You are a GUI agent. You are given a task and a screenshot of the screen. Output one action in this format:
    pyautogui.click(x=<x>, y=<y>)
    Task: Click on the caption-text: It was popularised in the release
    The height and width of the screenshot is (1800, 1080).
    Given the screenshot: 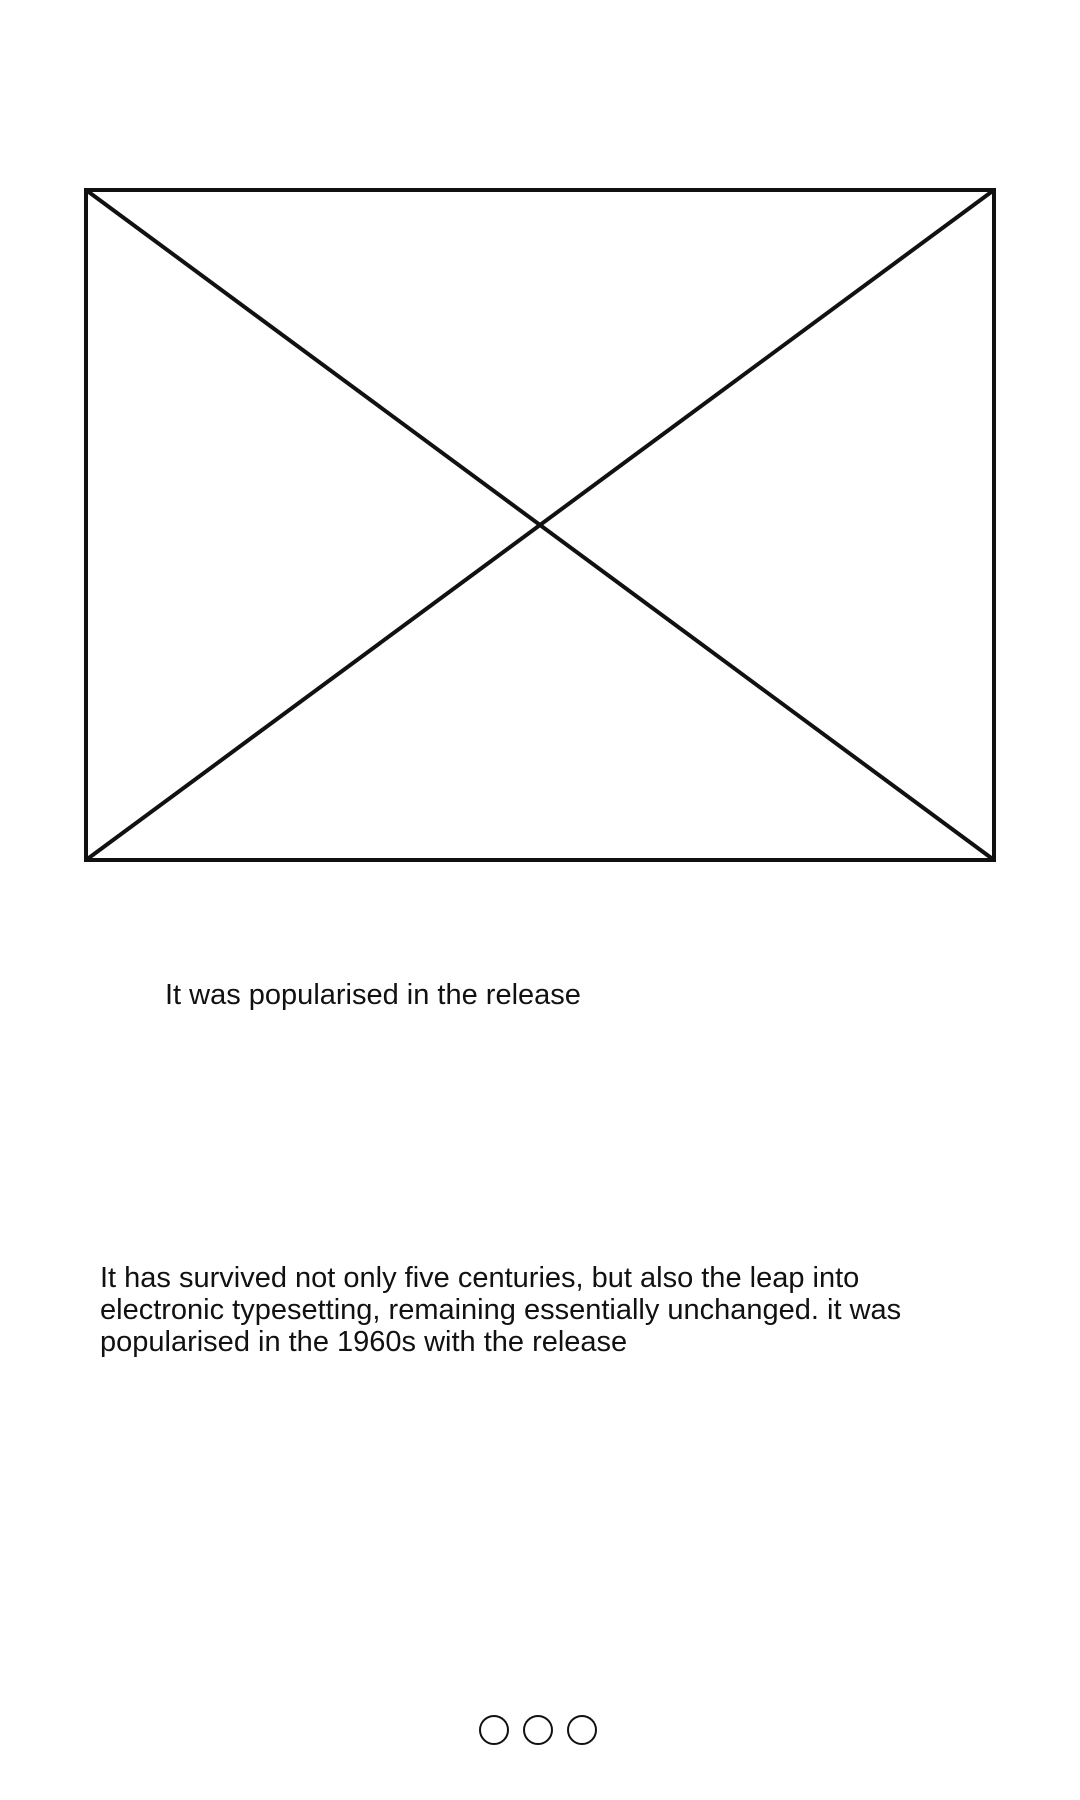 What is the action you would take?
    pyautogui.click(x=373, y=995)
    